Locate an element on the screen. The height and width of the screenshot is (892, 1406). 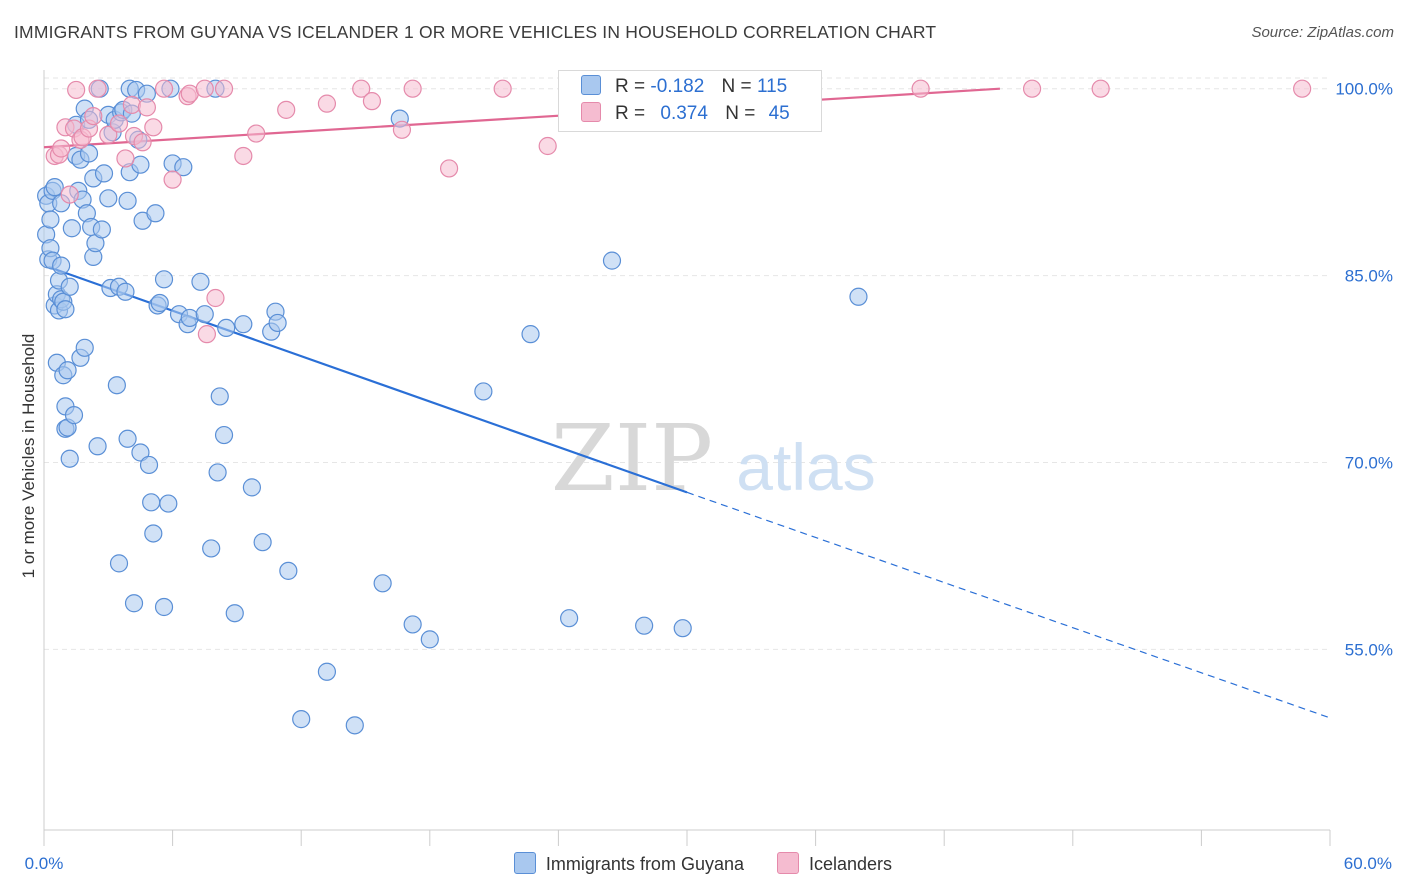
series-legend: Immigrants from Guyana Icelanders is located at coordinates (703, 865).